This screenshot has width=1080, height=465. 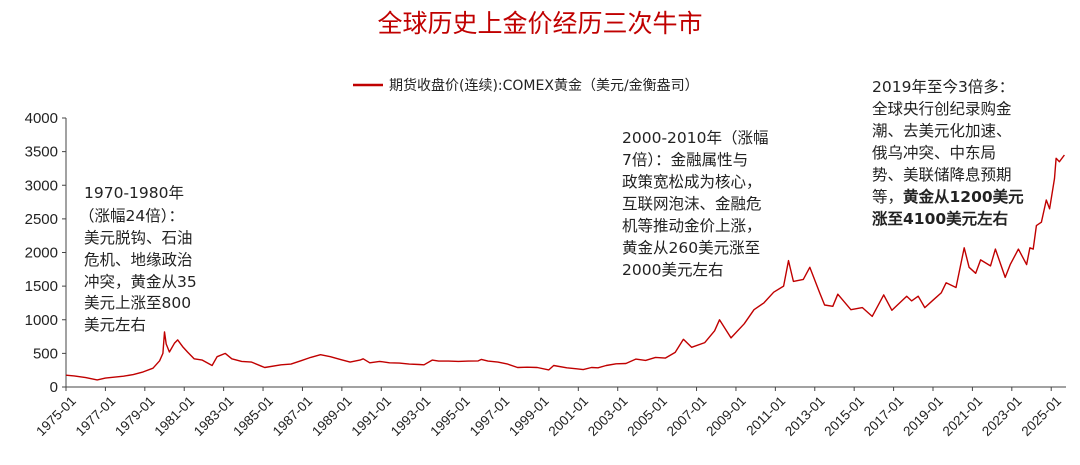 What do you see at coordinates (56, 416) in the screenshot?
I see `x-tick-label: 1975-01` at bounding box center [56, 416].